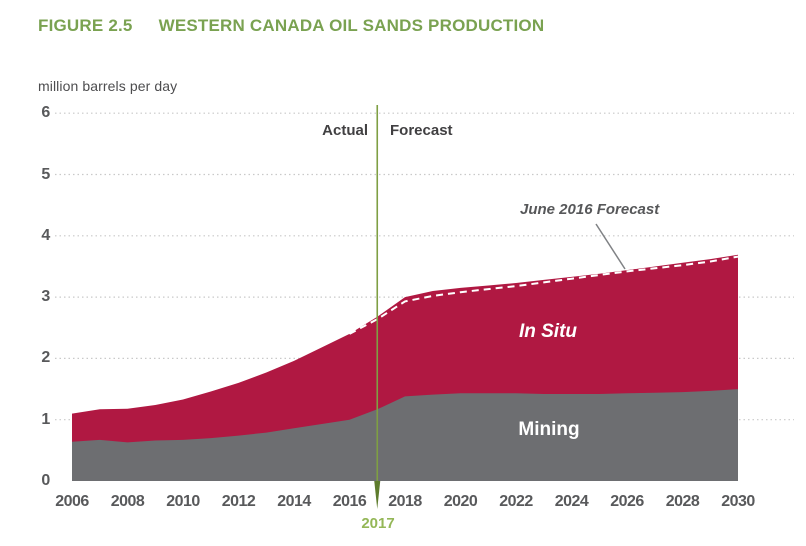  What do you see at coordinates (610, 246) in the screenshot?
I see `callout-line` at bounding box center [610, 246].